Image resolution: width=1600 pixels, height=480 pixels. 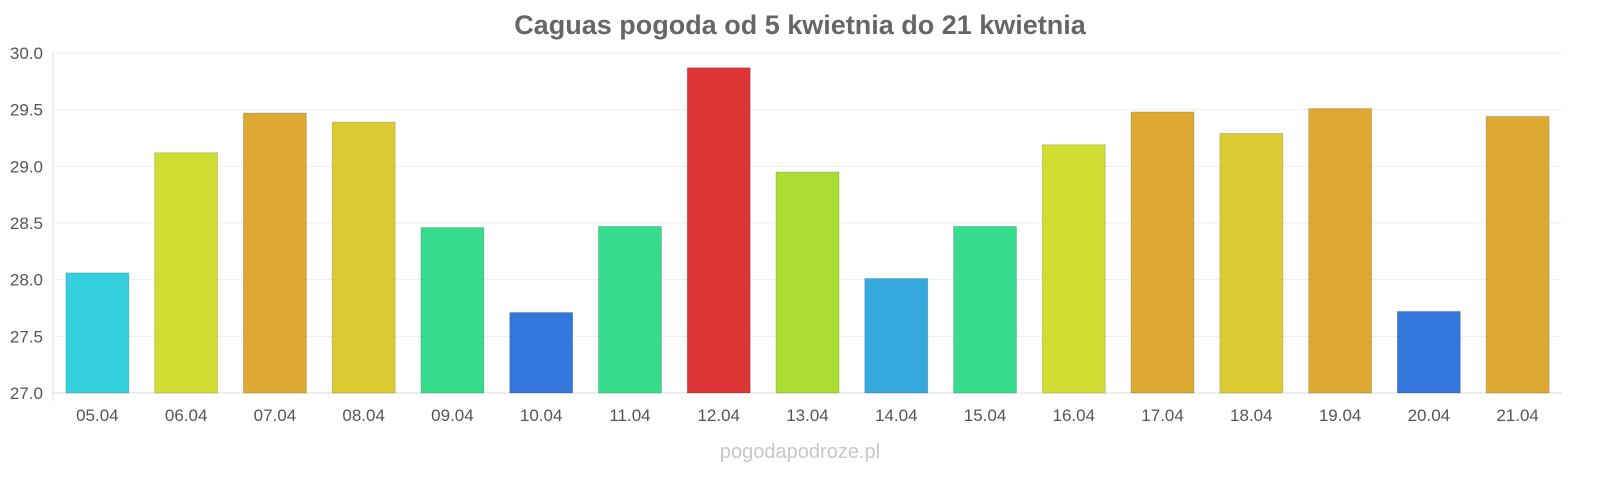 I want to click on x-tick-label: 19.04, so click(x=1340, y=415).